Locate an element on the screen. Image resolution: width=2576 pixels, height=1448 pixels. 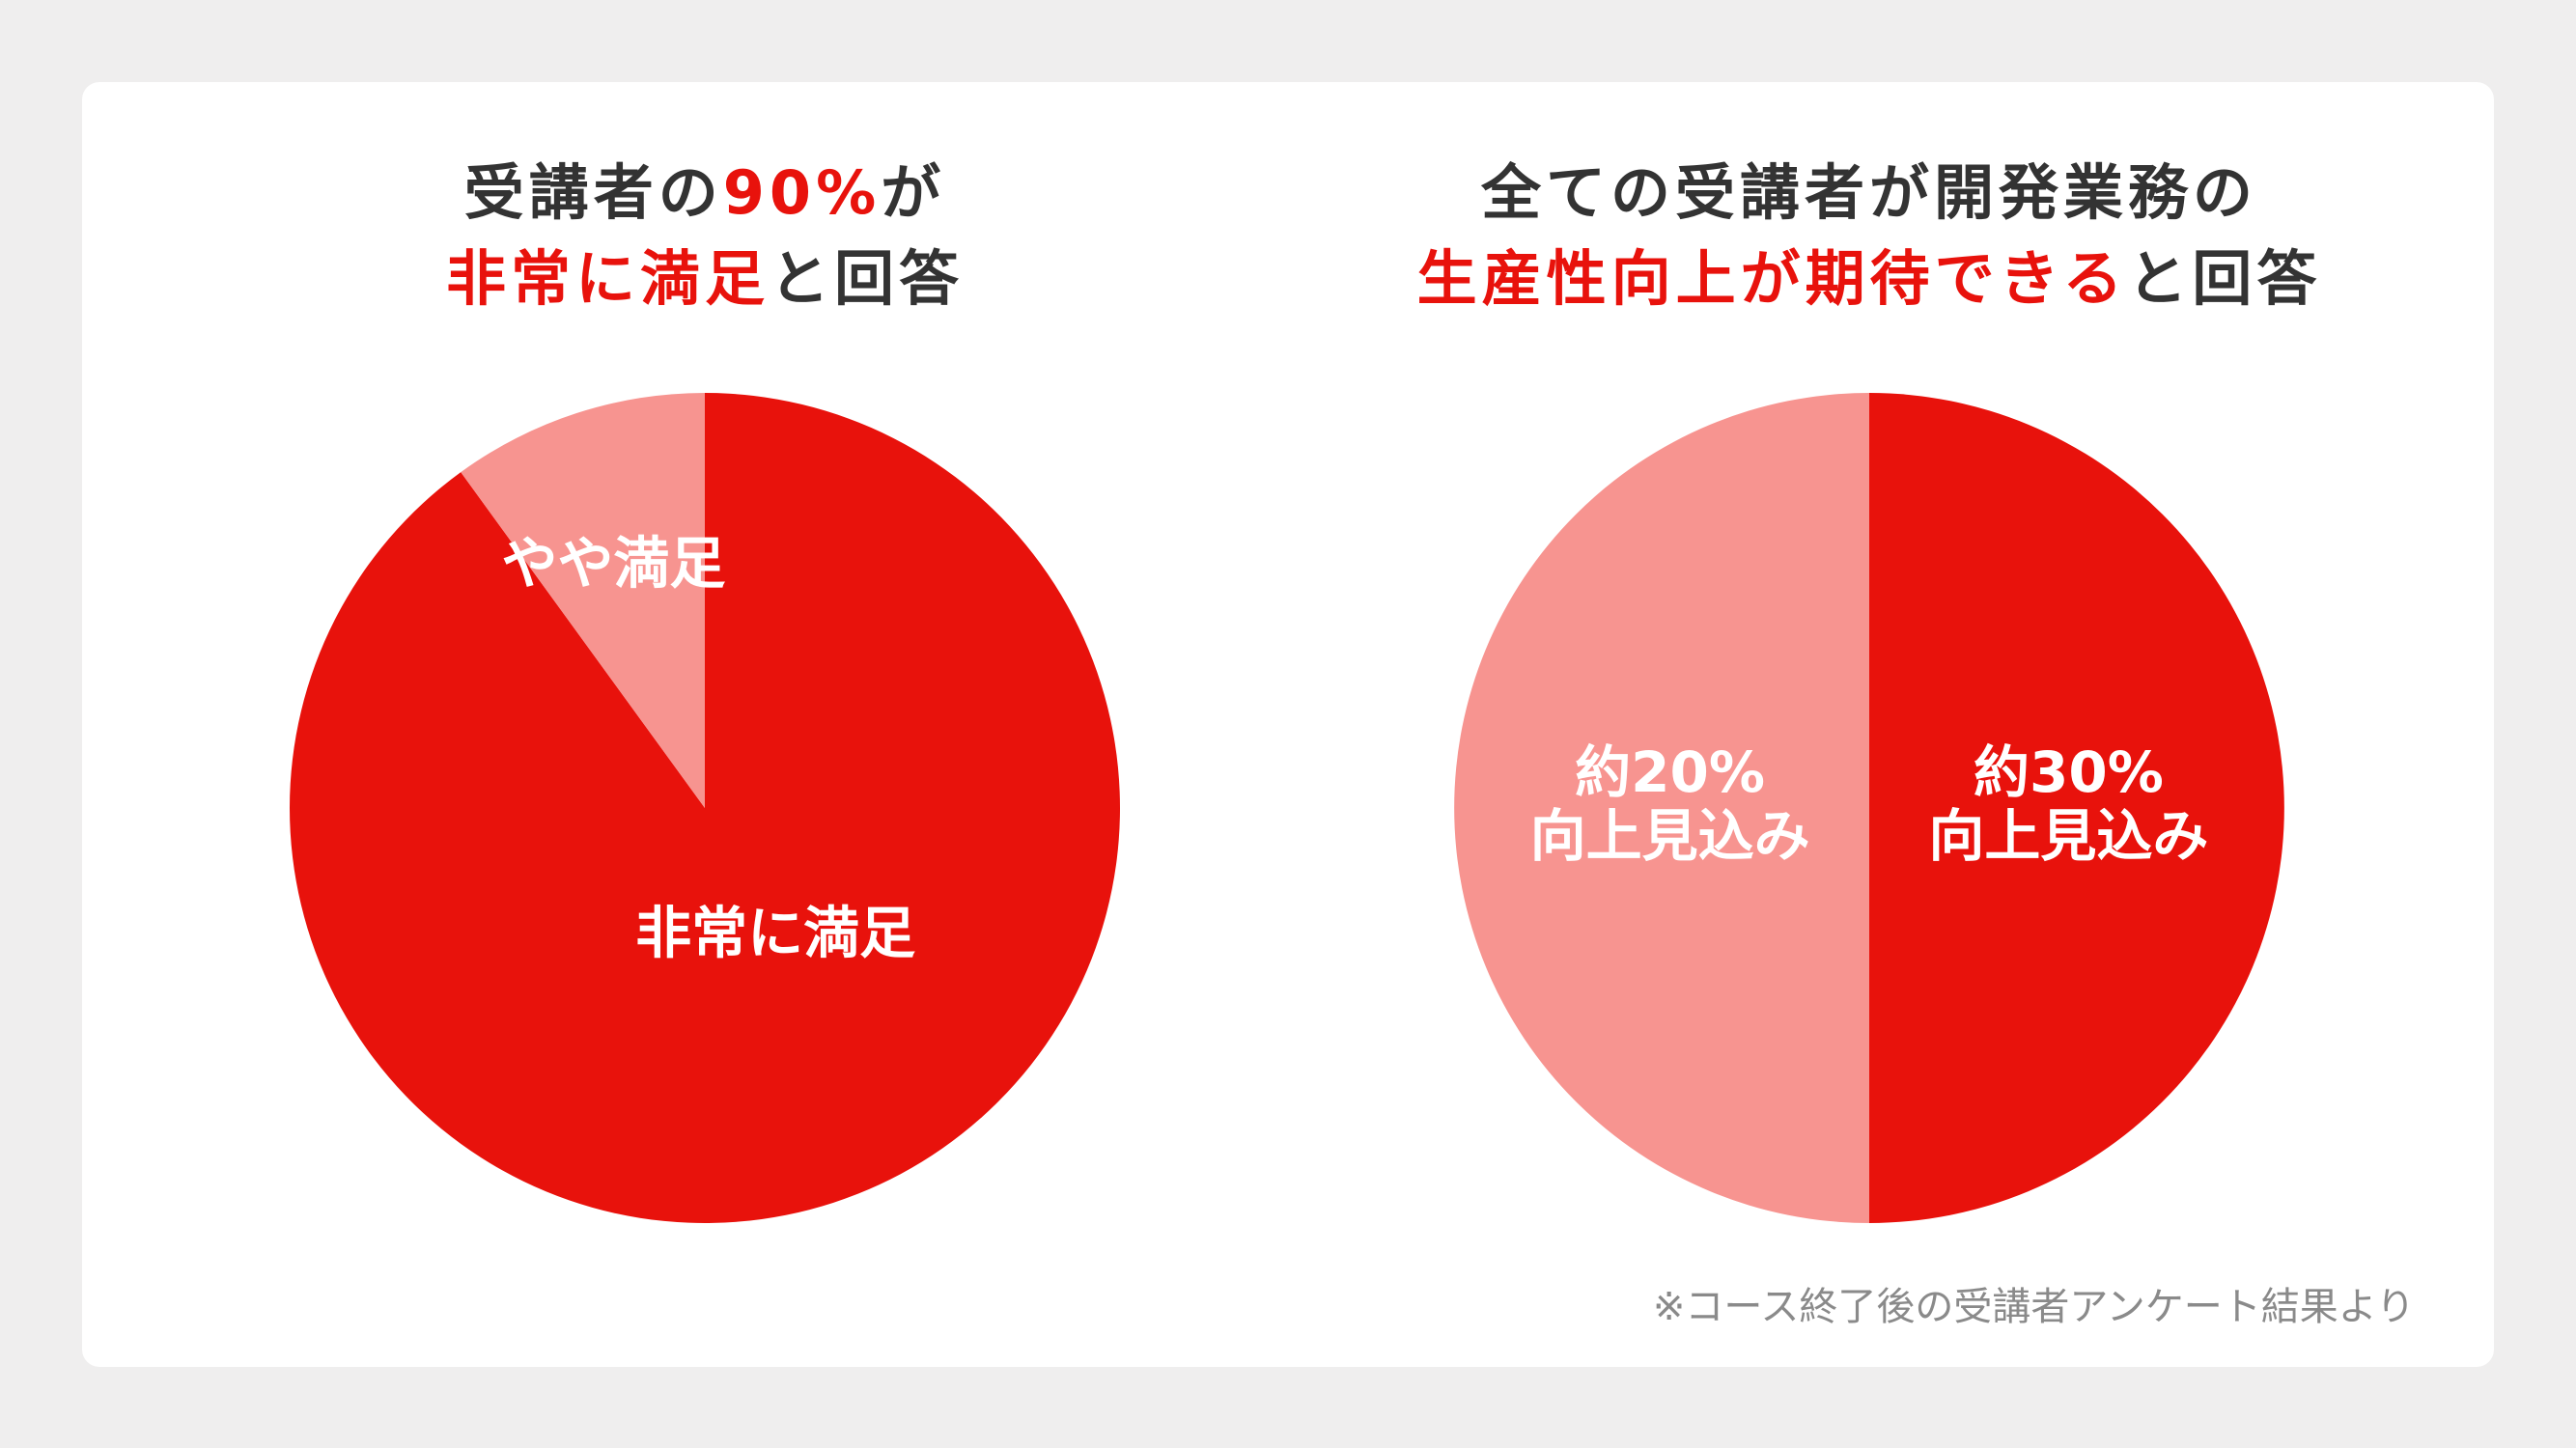
title-segment: 生産性向上が期待できる is located at coordinates (1773, 278).